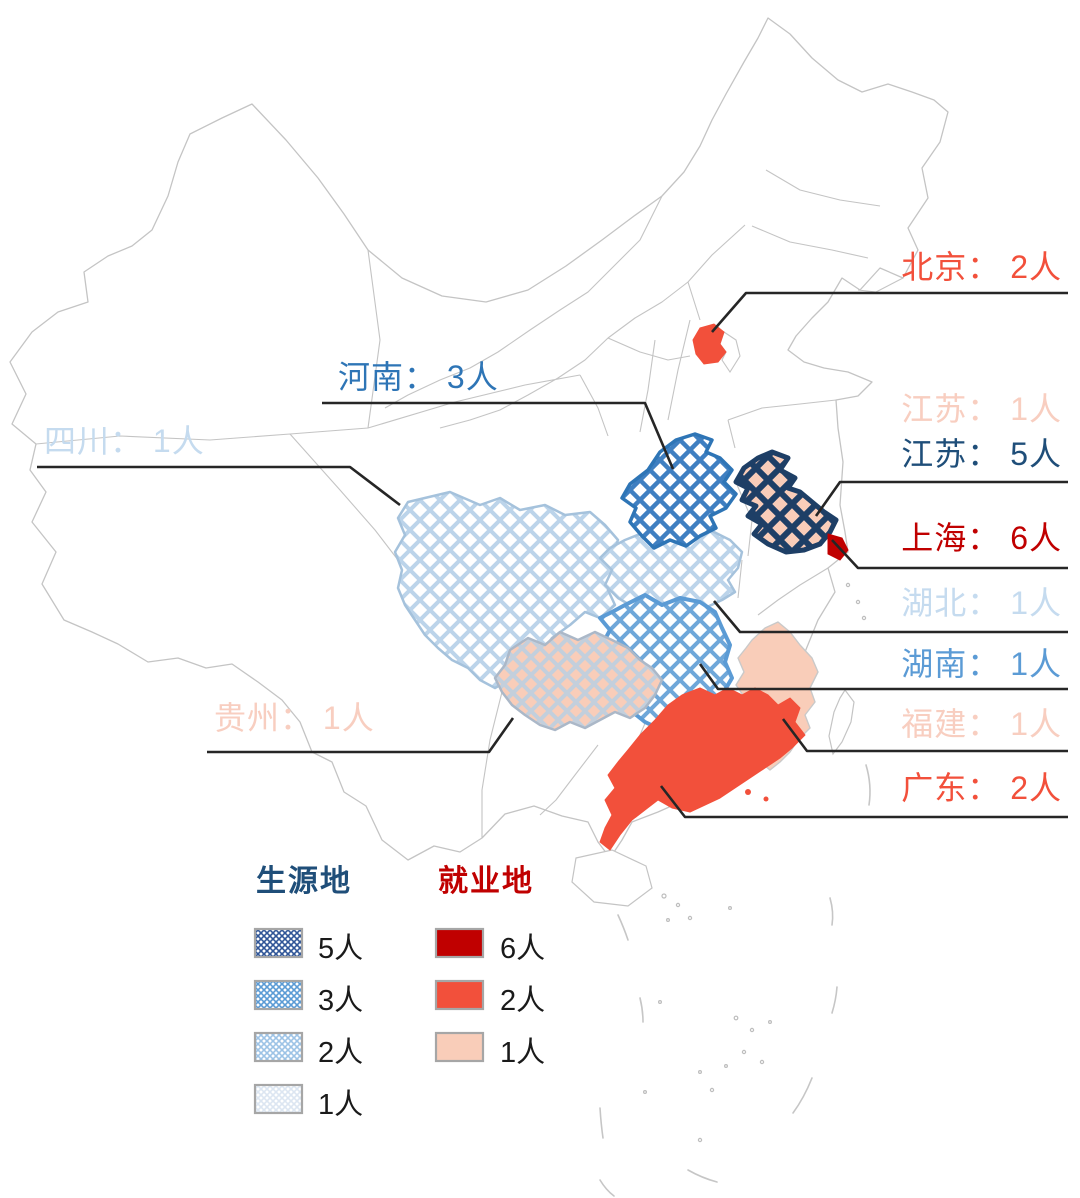 The height and width of the screenshot is (1198, 1080). Describe the element at coordinates (523, 949) in the screenshot. I see `legend-label-employment-6: 6人` at that location.